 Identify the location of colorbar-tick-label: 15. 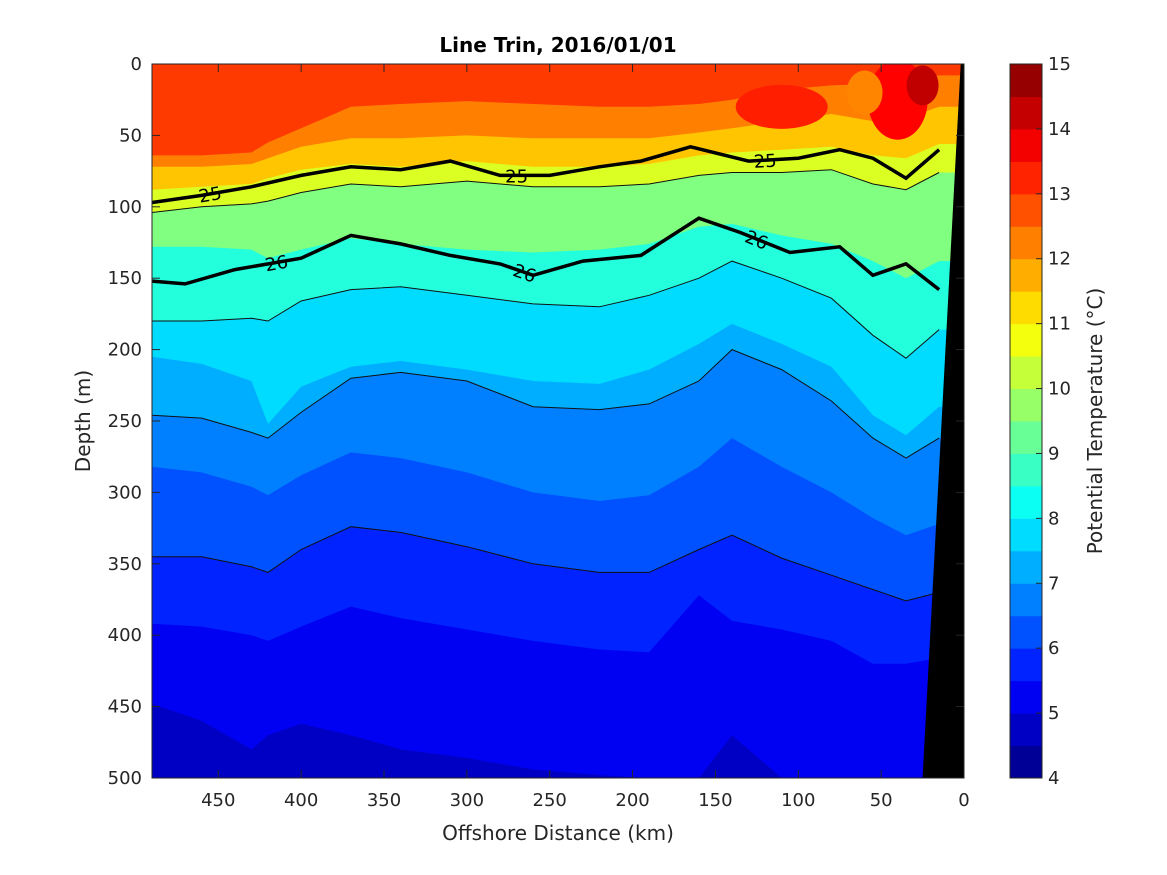
(1059, 64).